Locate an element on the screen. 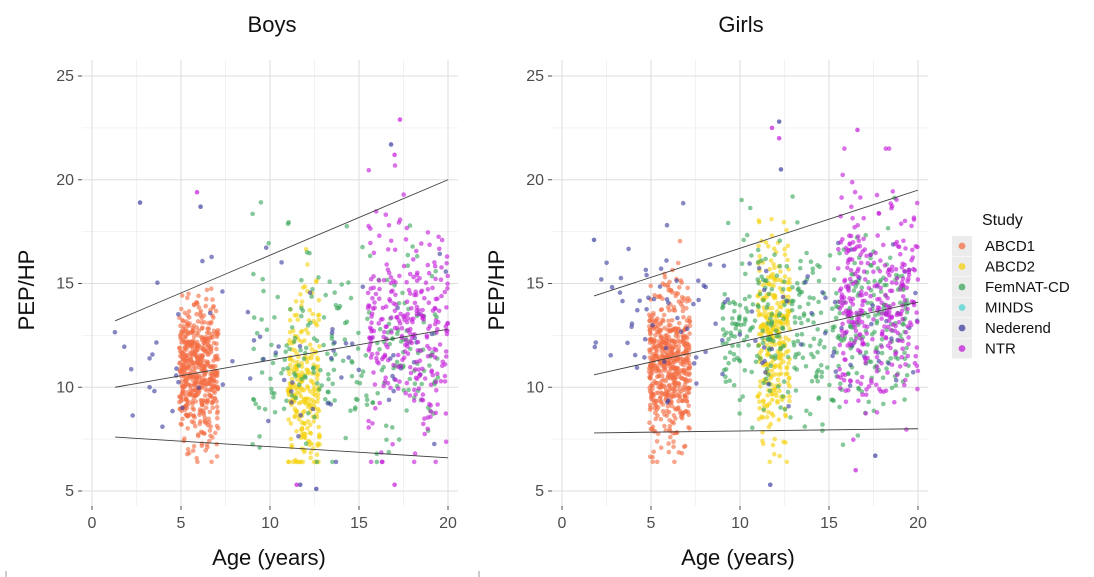 This screenshot has height=577, width=1094. series-ABCD2 is located at coordinates (304, 356).